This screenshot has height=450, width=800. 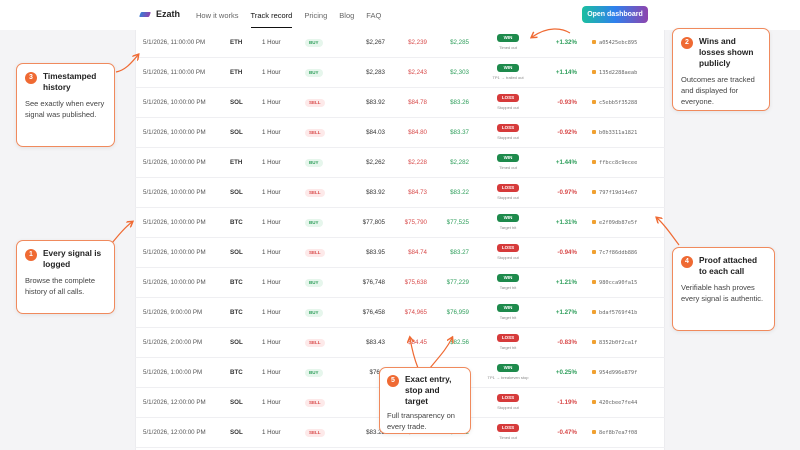 What do you see at coordinates (618, 343) in the screenshot?
I see `hash-value: 8352b0f2ca1f` at bounding box center [618, 343].